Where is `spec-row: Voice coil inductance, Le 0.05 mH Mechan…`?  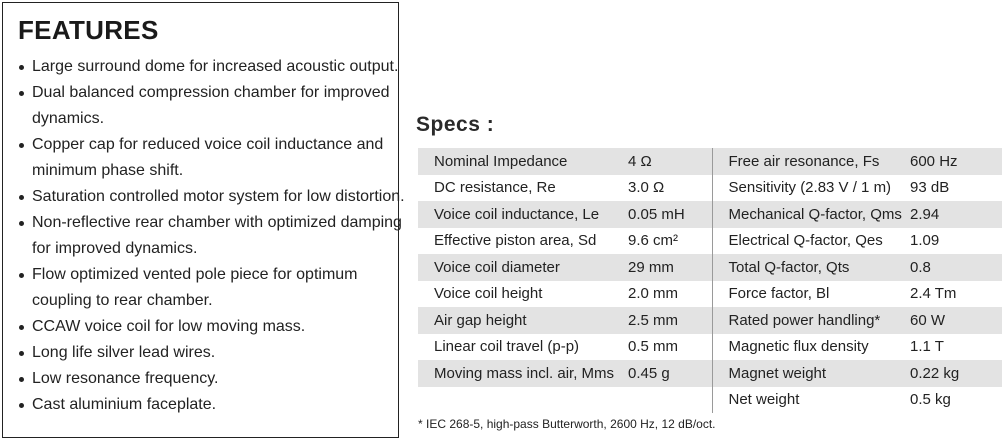
spec-row: Voice coil inductance, Le 0.05 mH Mechan… is located at coordinates (710, 214).